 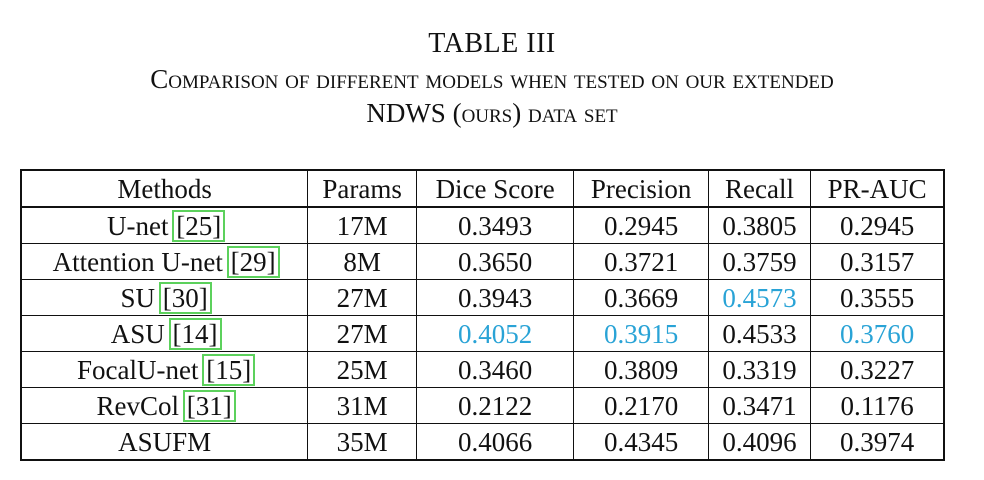 I want to click on recall-cell: 0.3759, so click(x=760, y=261).